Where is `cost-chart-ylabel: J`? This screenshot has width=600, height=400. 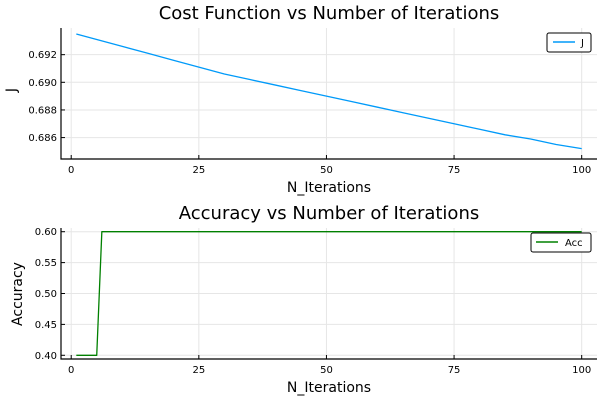 cost-chart-ylabel: J is located at coordinates (12, 90).